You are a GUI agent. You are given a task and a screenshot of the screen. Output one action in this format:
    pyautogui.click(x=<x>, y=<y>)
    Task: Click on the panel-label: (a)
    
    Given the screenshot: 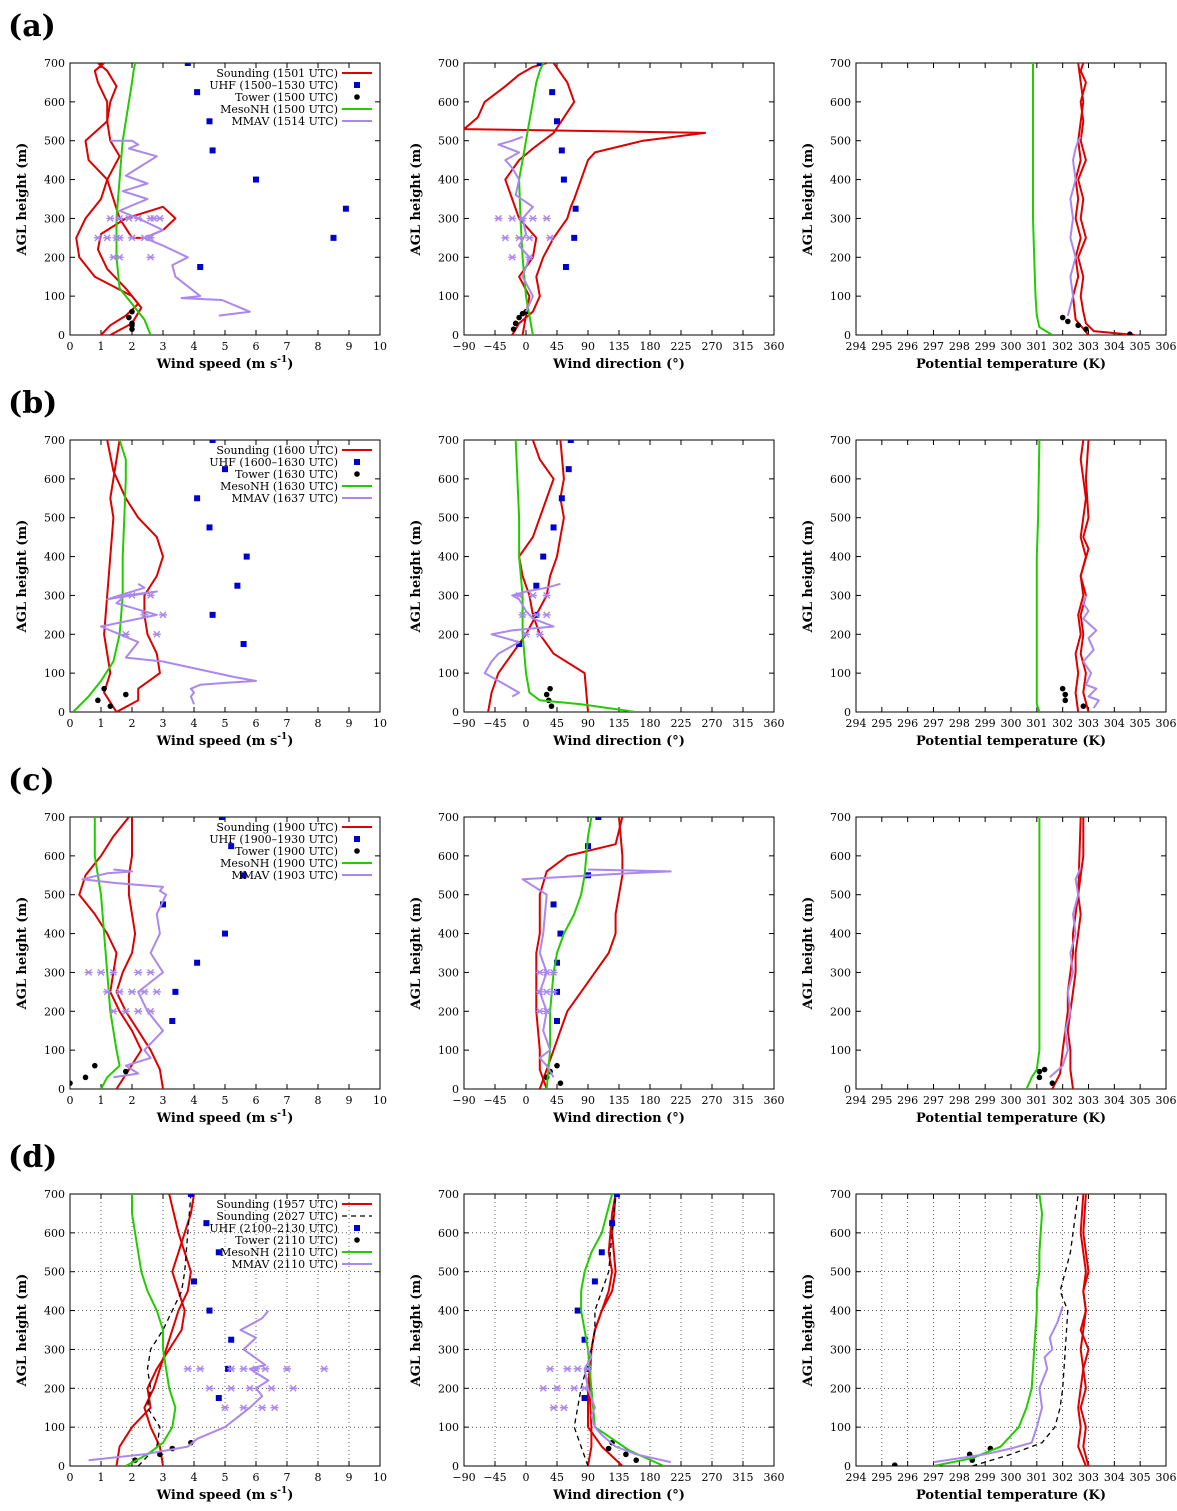 What is the action you would take?
    pyautogui.click(x=32, y=26)
    